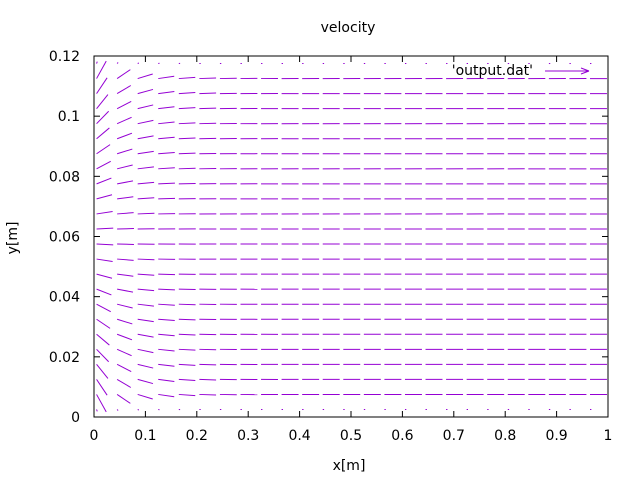 Image resolution: width=640 pixels, height=480 pixels. I want to click on x-tick-label: 0, so click(94, 436).